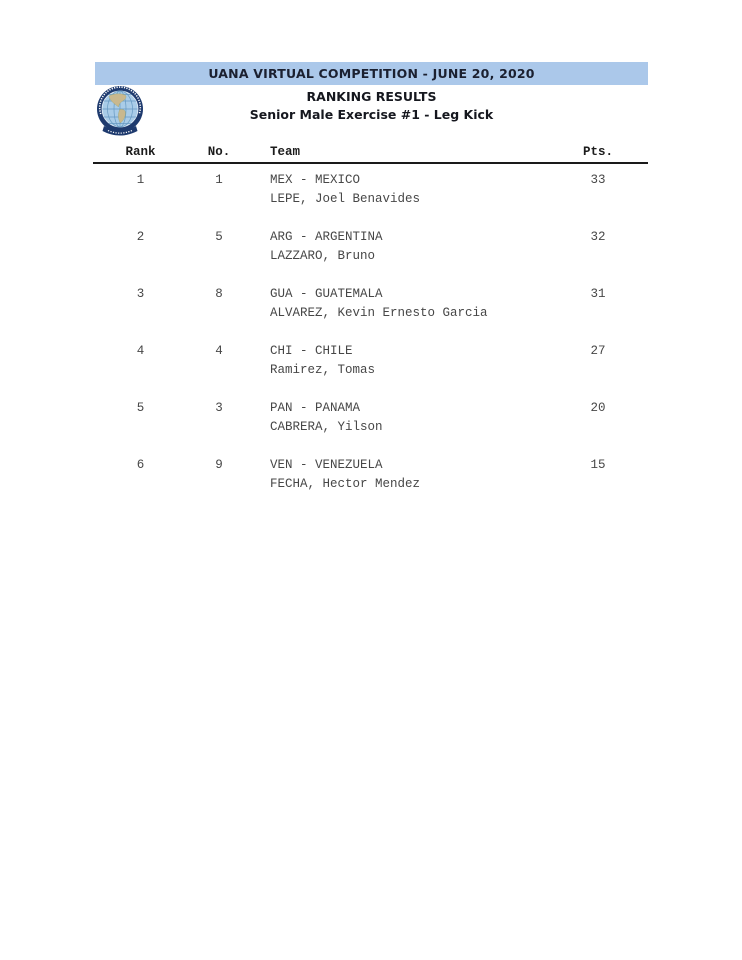 The height and width of the screenshot is (960, 742). I want to click on table-row: 4 4 CHI - CHILE 27 Ramirez, Tomas, so click(370, 361).